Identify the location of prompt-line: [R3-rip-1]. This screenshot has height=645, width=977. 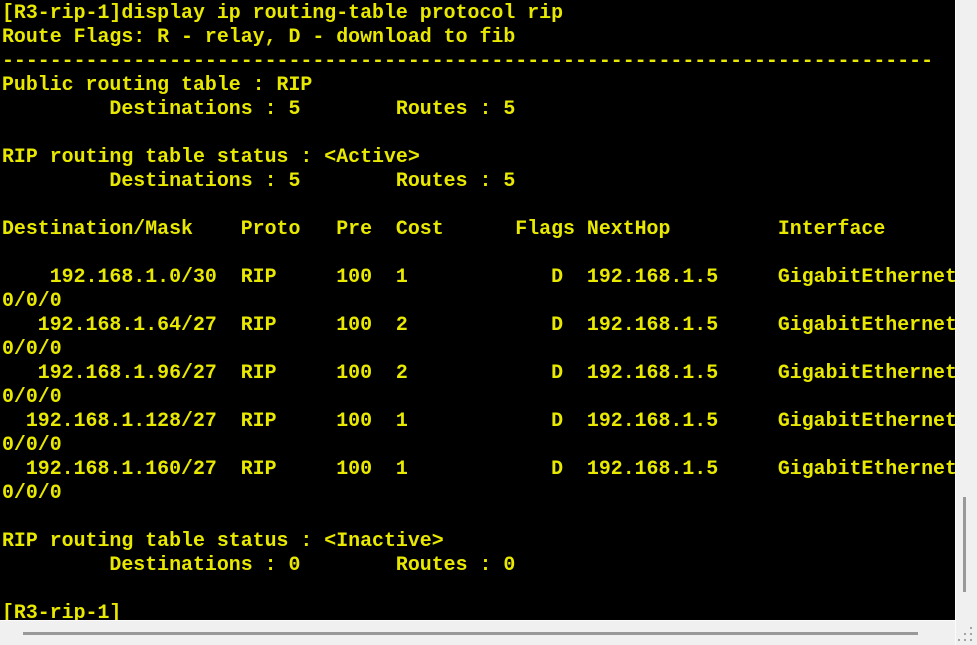
(62, 610).